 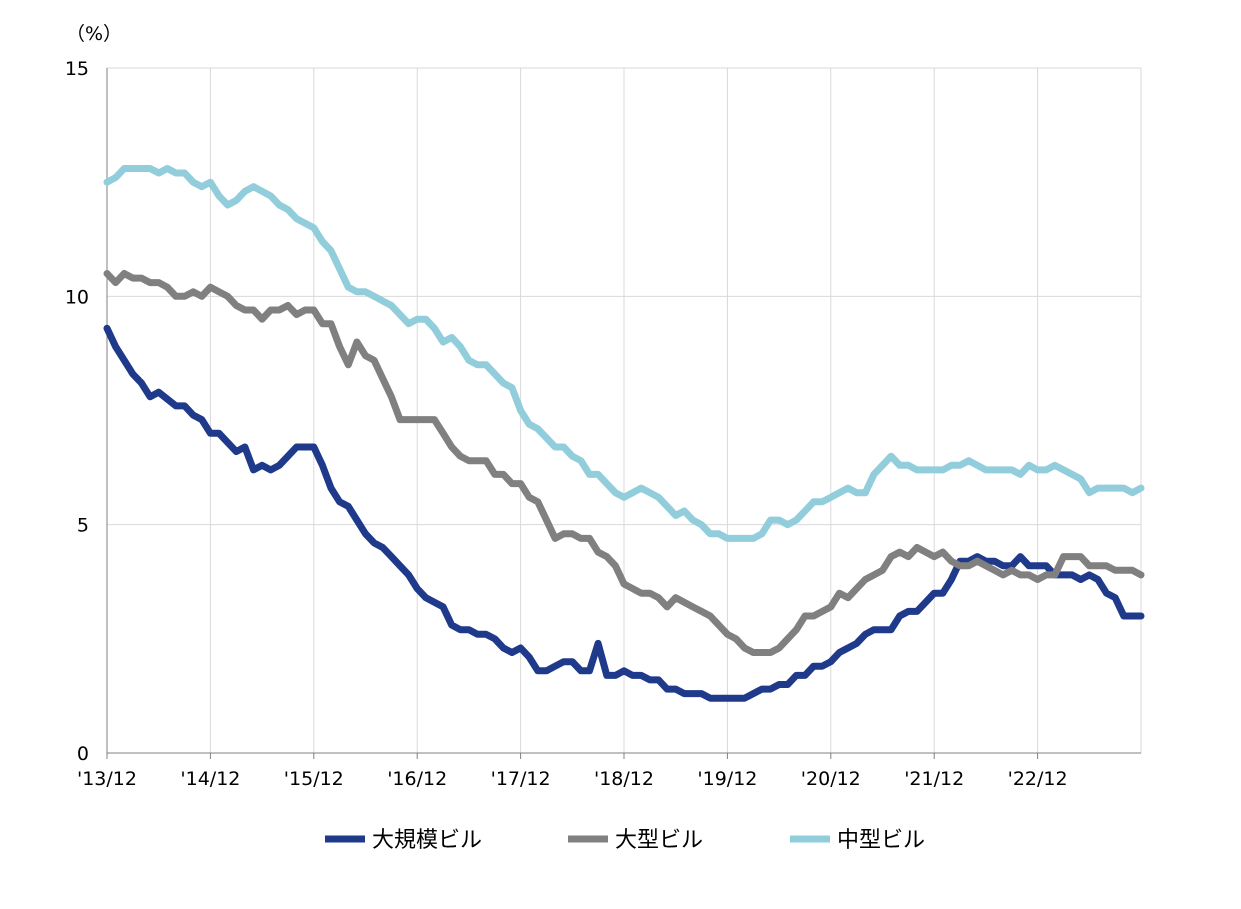 I want to click on y-tick-label: 10, so click(x=77, y=297).